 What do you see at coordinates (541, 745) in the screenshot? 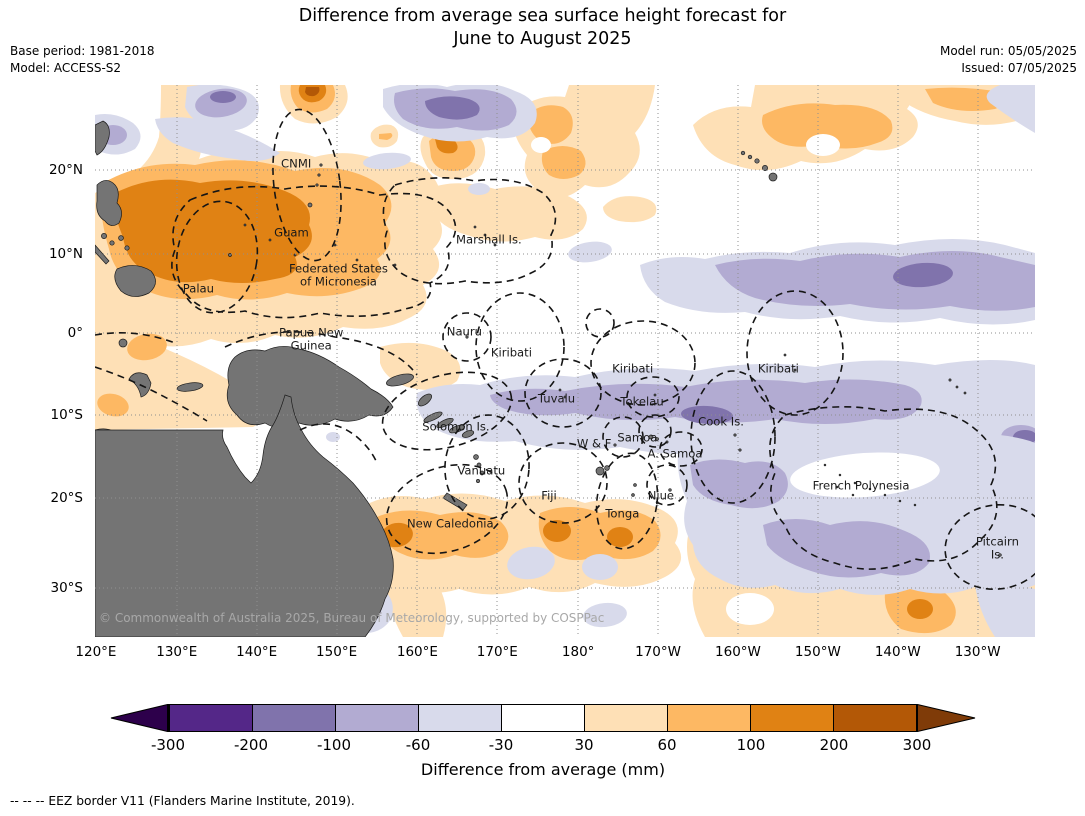
I see `colorbar-ticks: -300 -200 -100 -60 -30 30 60 100 200 300` at bounding box center [541, 745].